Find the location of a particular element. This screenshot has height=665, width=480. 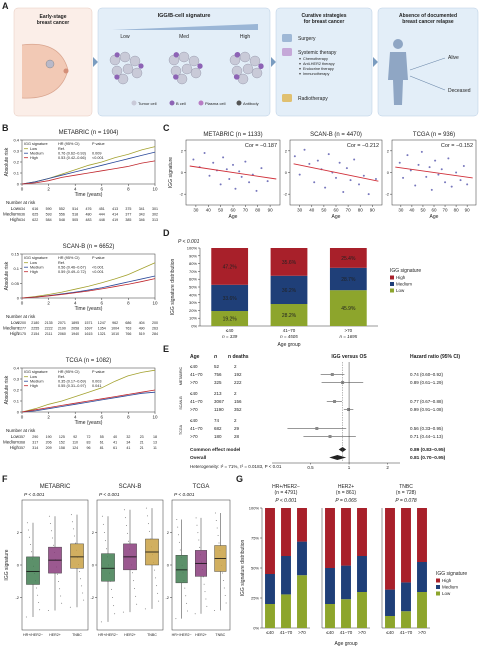

chart-title: (n = 728) is located at coordinates (406, 493).